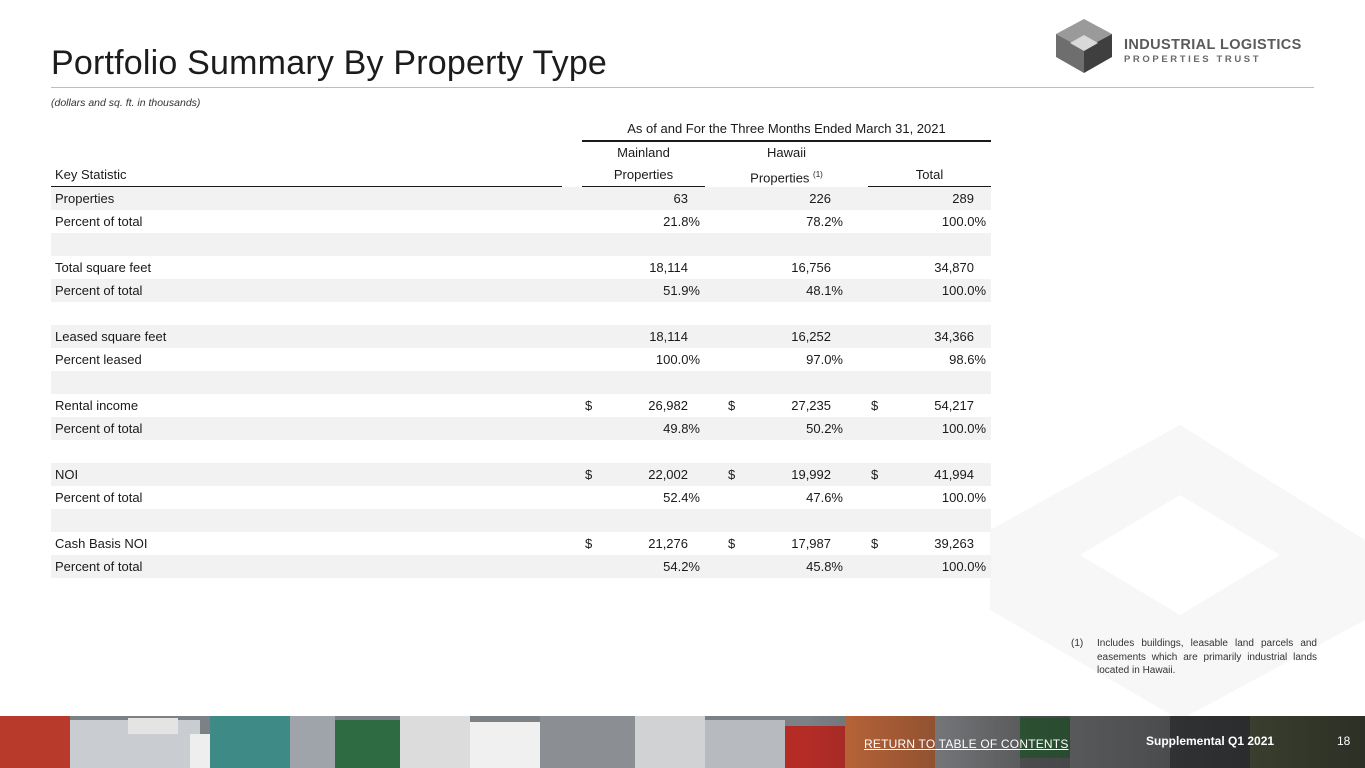  I want to click on footer-photo-strip, so click(682, 742).